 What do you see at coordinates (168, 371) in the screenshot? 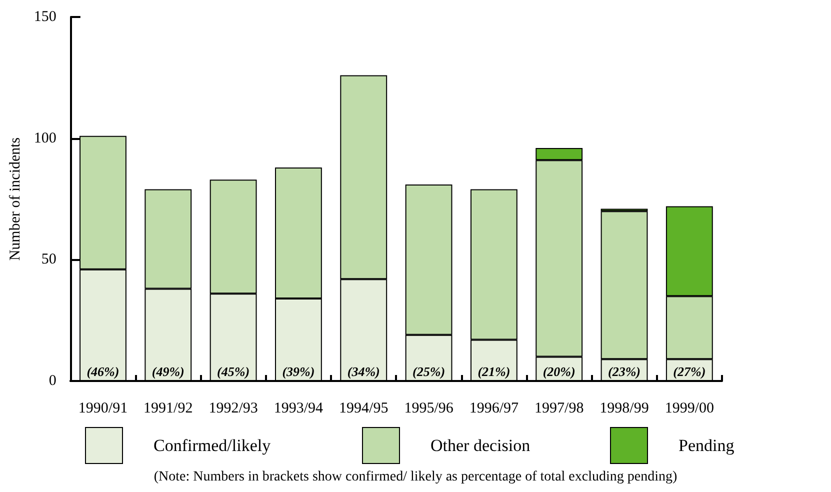
I see `annotation: (49%)` at bounding box center [168, 371].